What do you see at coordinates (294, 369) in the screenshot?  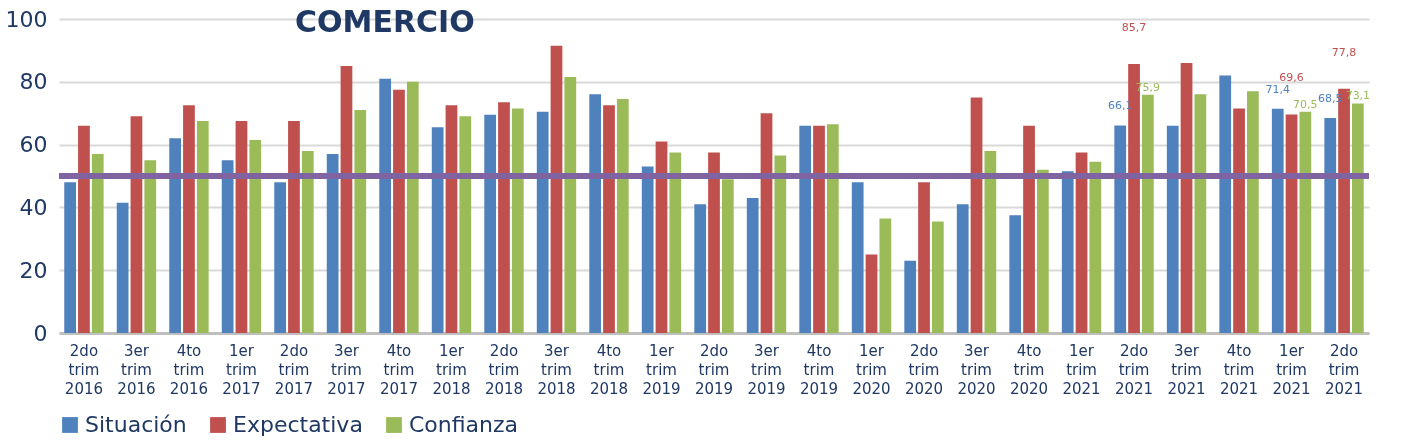 I see `x-tick-label: 2do trim 2017` at bounding box center [294, 369].